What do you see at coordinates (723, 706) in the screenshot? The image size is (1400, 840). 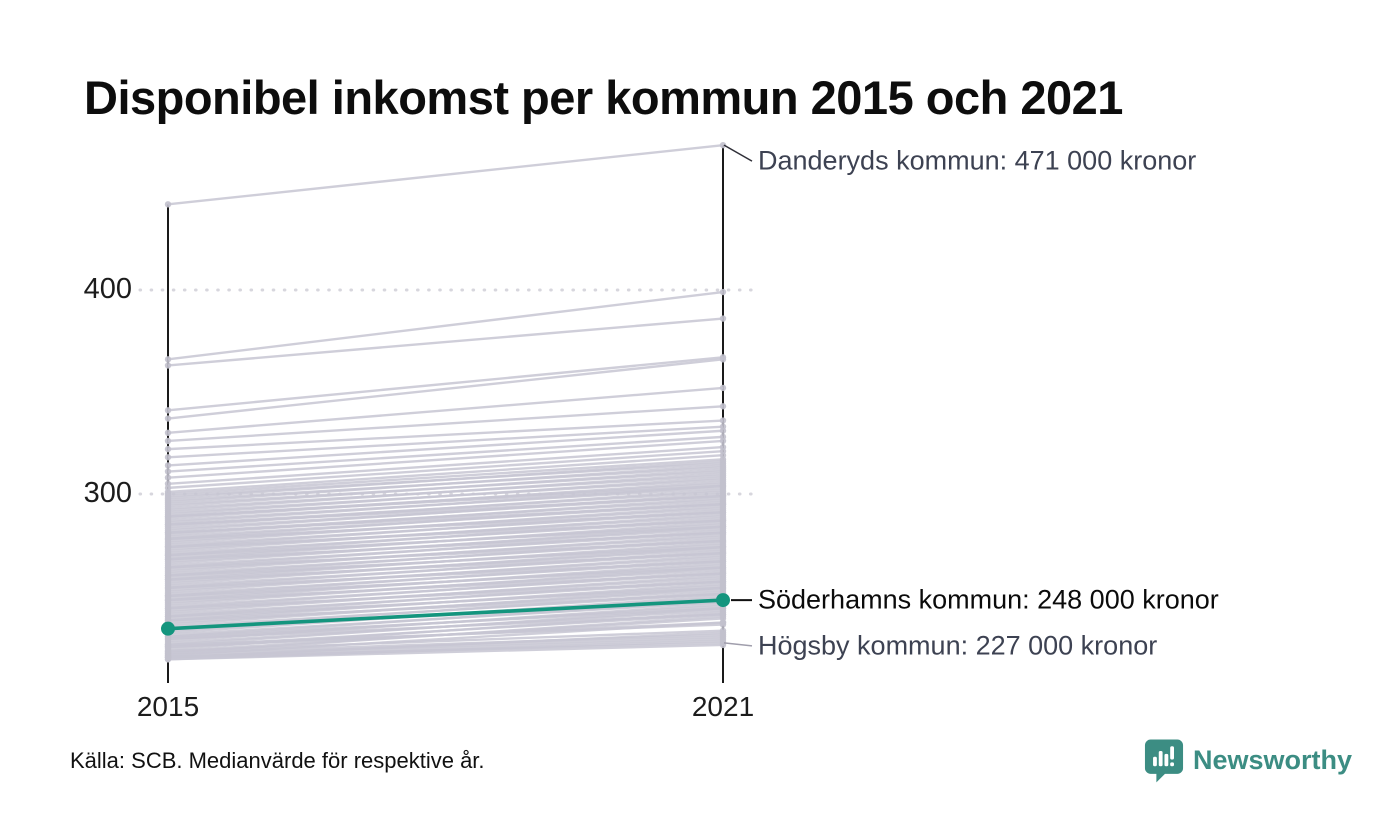 I see `x-axis-label-2021: 2021` at bounding box center [723, 706].